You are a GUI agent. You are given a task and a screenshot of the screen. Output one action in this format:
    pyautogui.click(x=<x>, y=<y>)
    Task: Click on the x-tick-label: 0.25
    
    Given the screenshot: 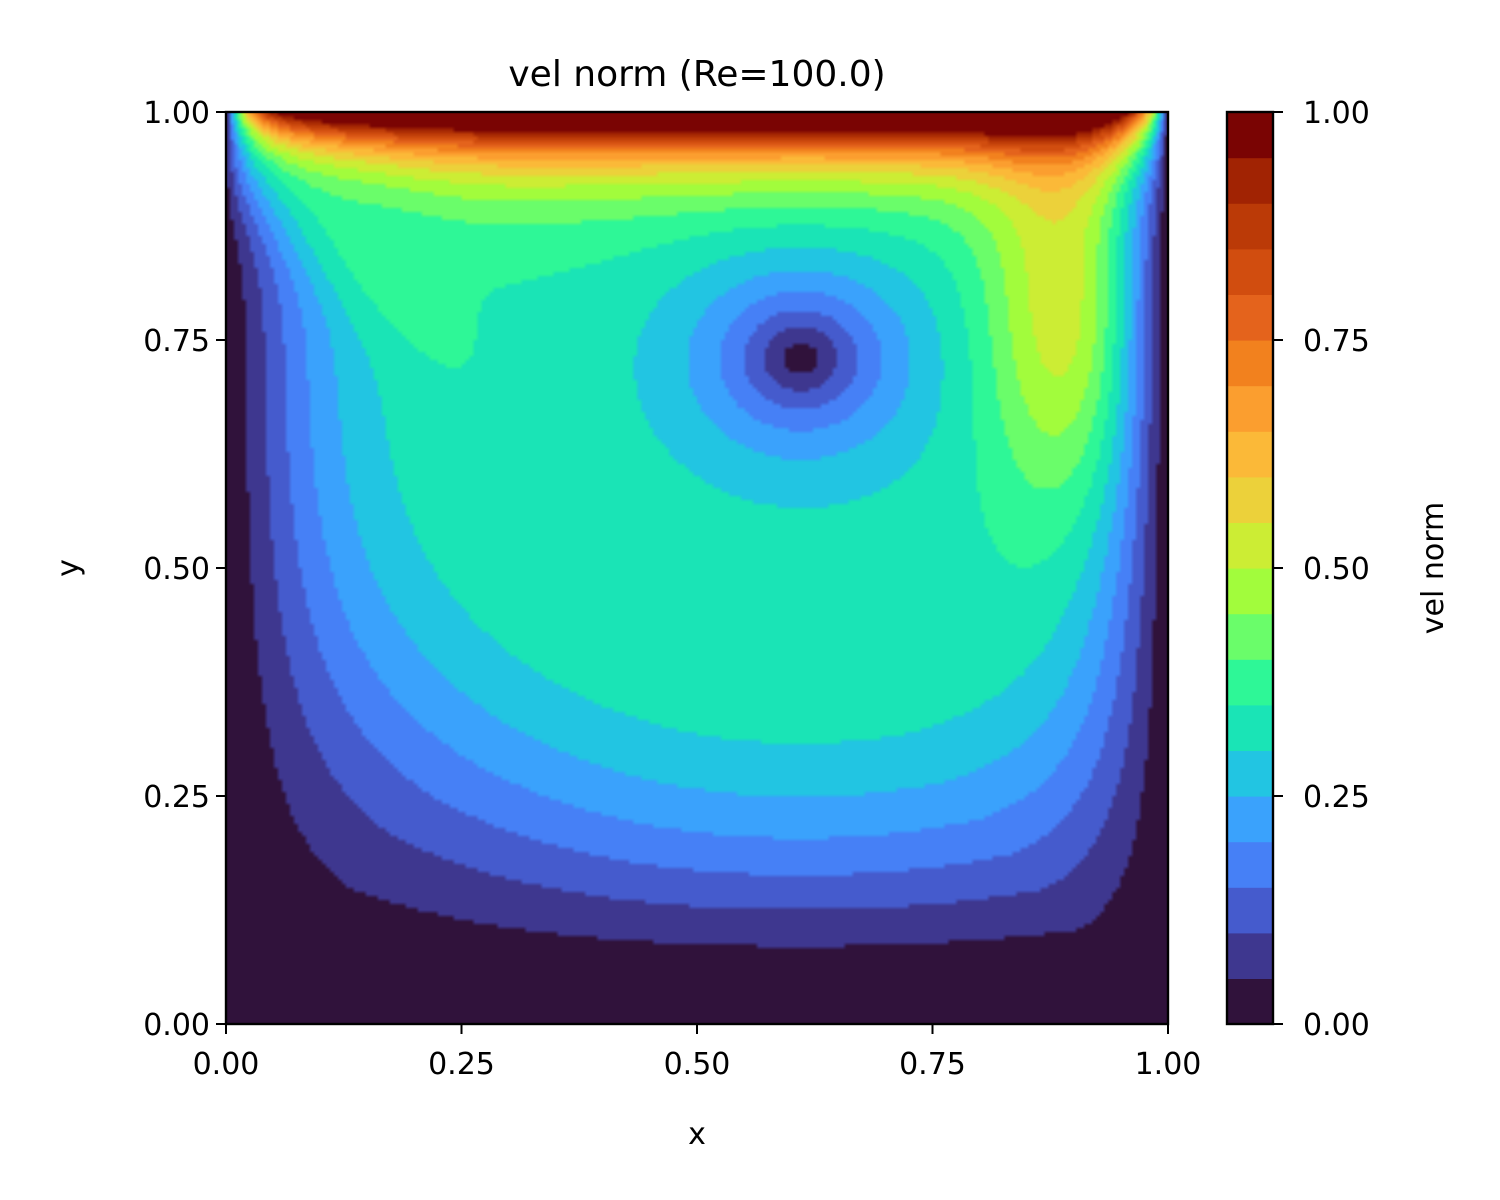 What is the action you would take?
    pyautogui.click(x=461, y=1064)
    